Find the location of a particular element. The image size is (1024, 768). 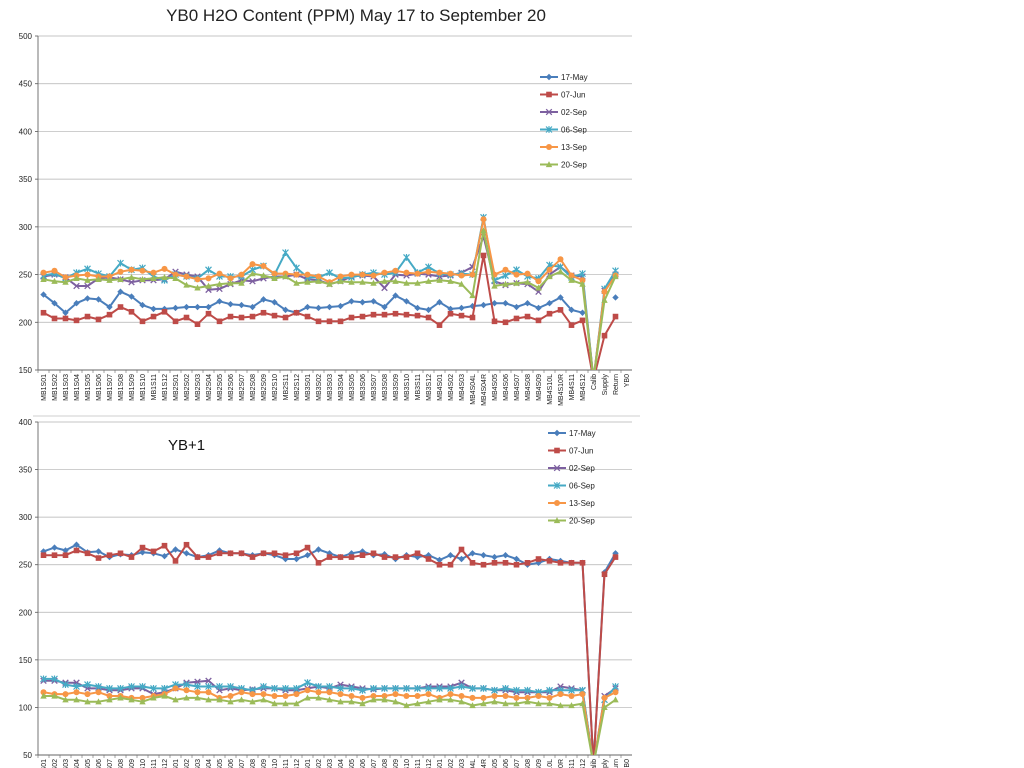

x-tick-label: MB2S07 is located at coordinates (242, 387).